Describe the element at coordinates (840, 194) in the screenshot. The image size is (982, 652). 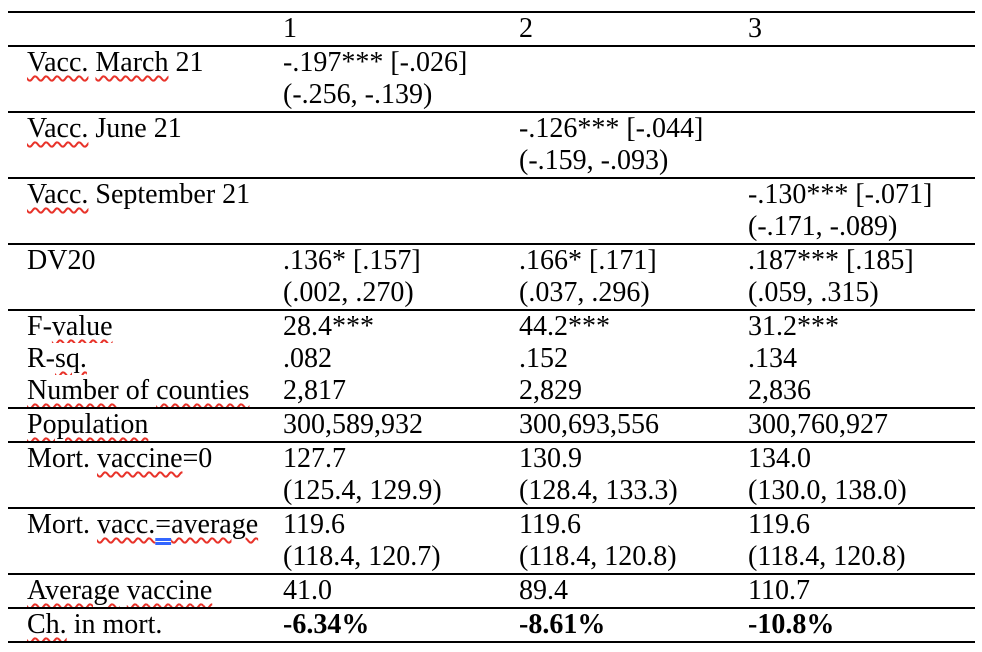
I see `cell-line: -.130*** [-.071]` at that location.